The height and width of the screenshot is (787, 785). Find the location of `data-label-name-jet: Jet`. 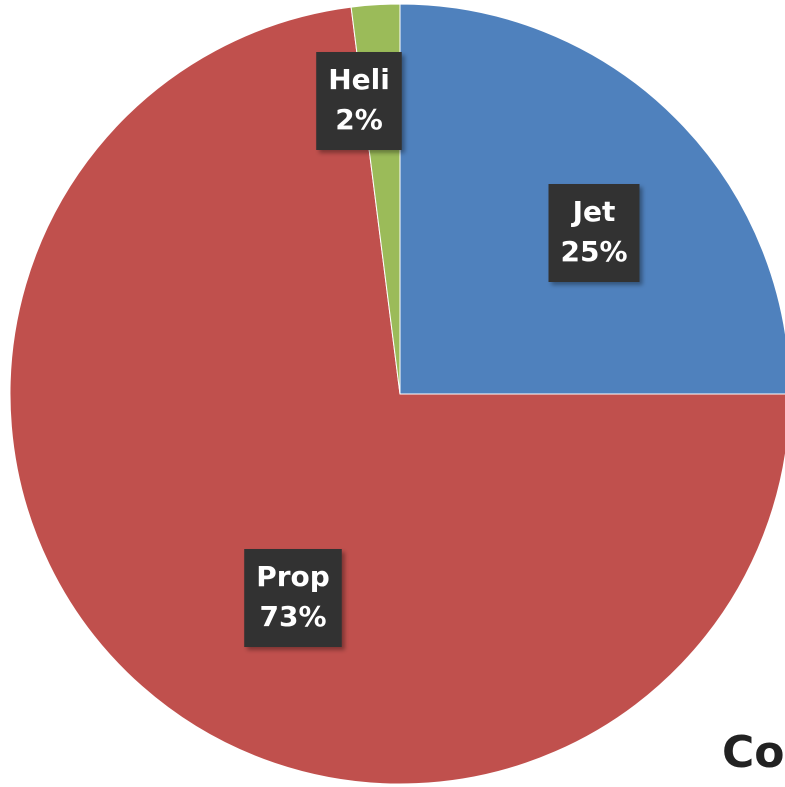

data-label-name-jet: Jet is located at coordinates (593, 211).